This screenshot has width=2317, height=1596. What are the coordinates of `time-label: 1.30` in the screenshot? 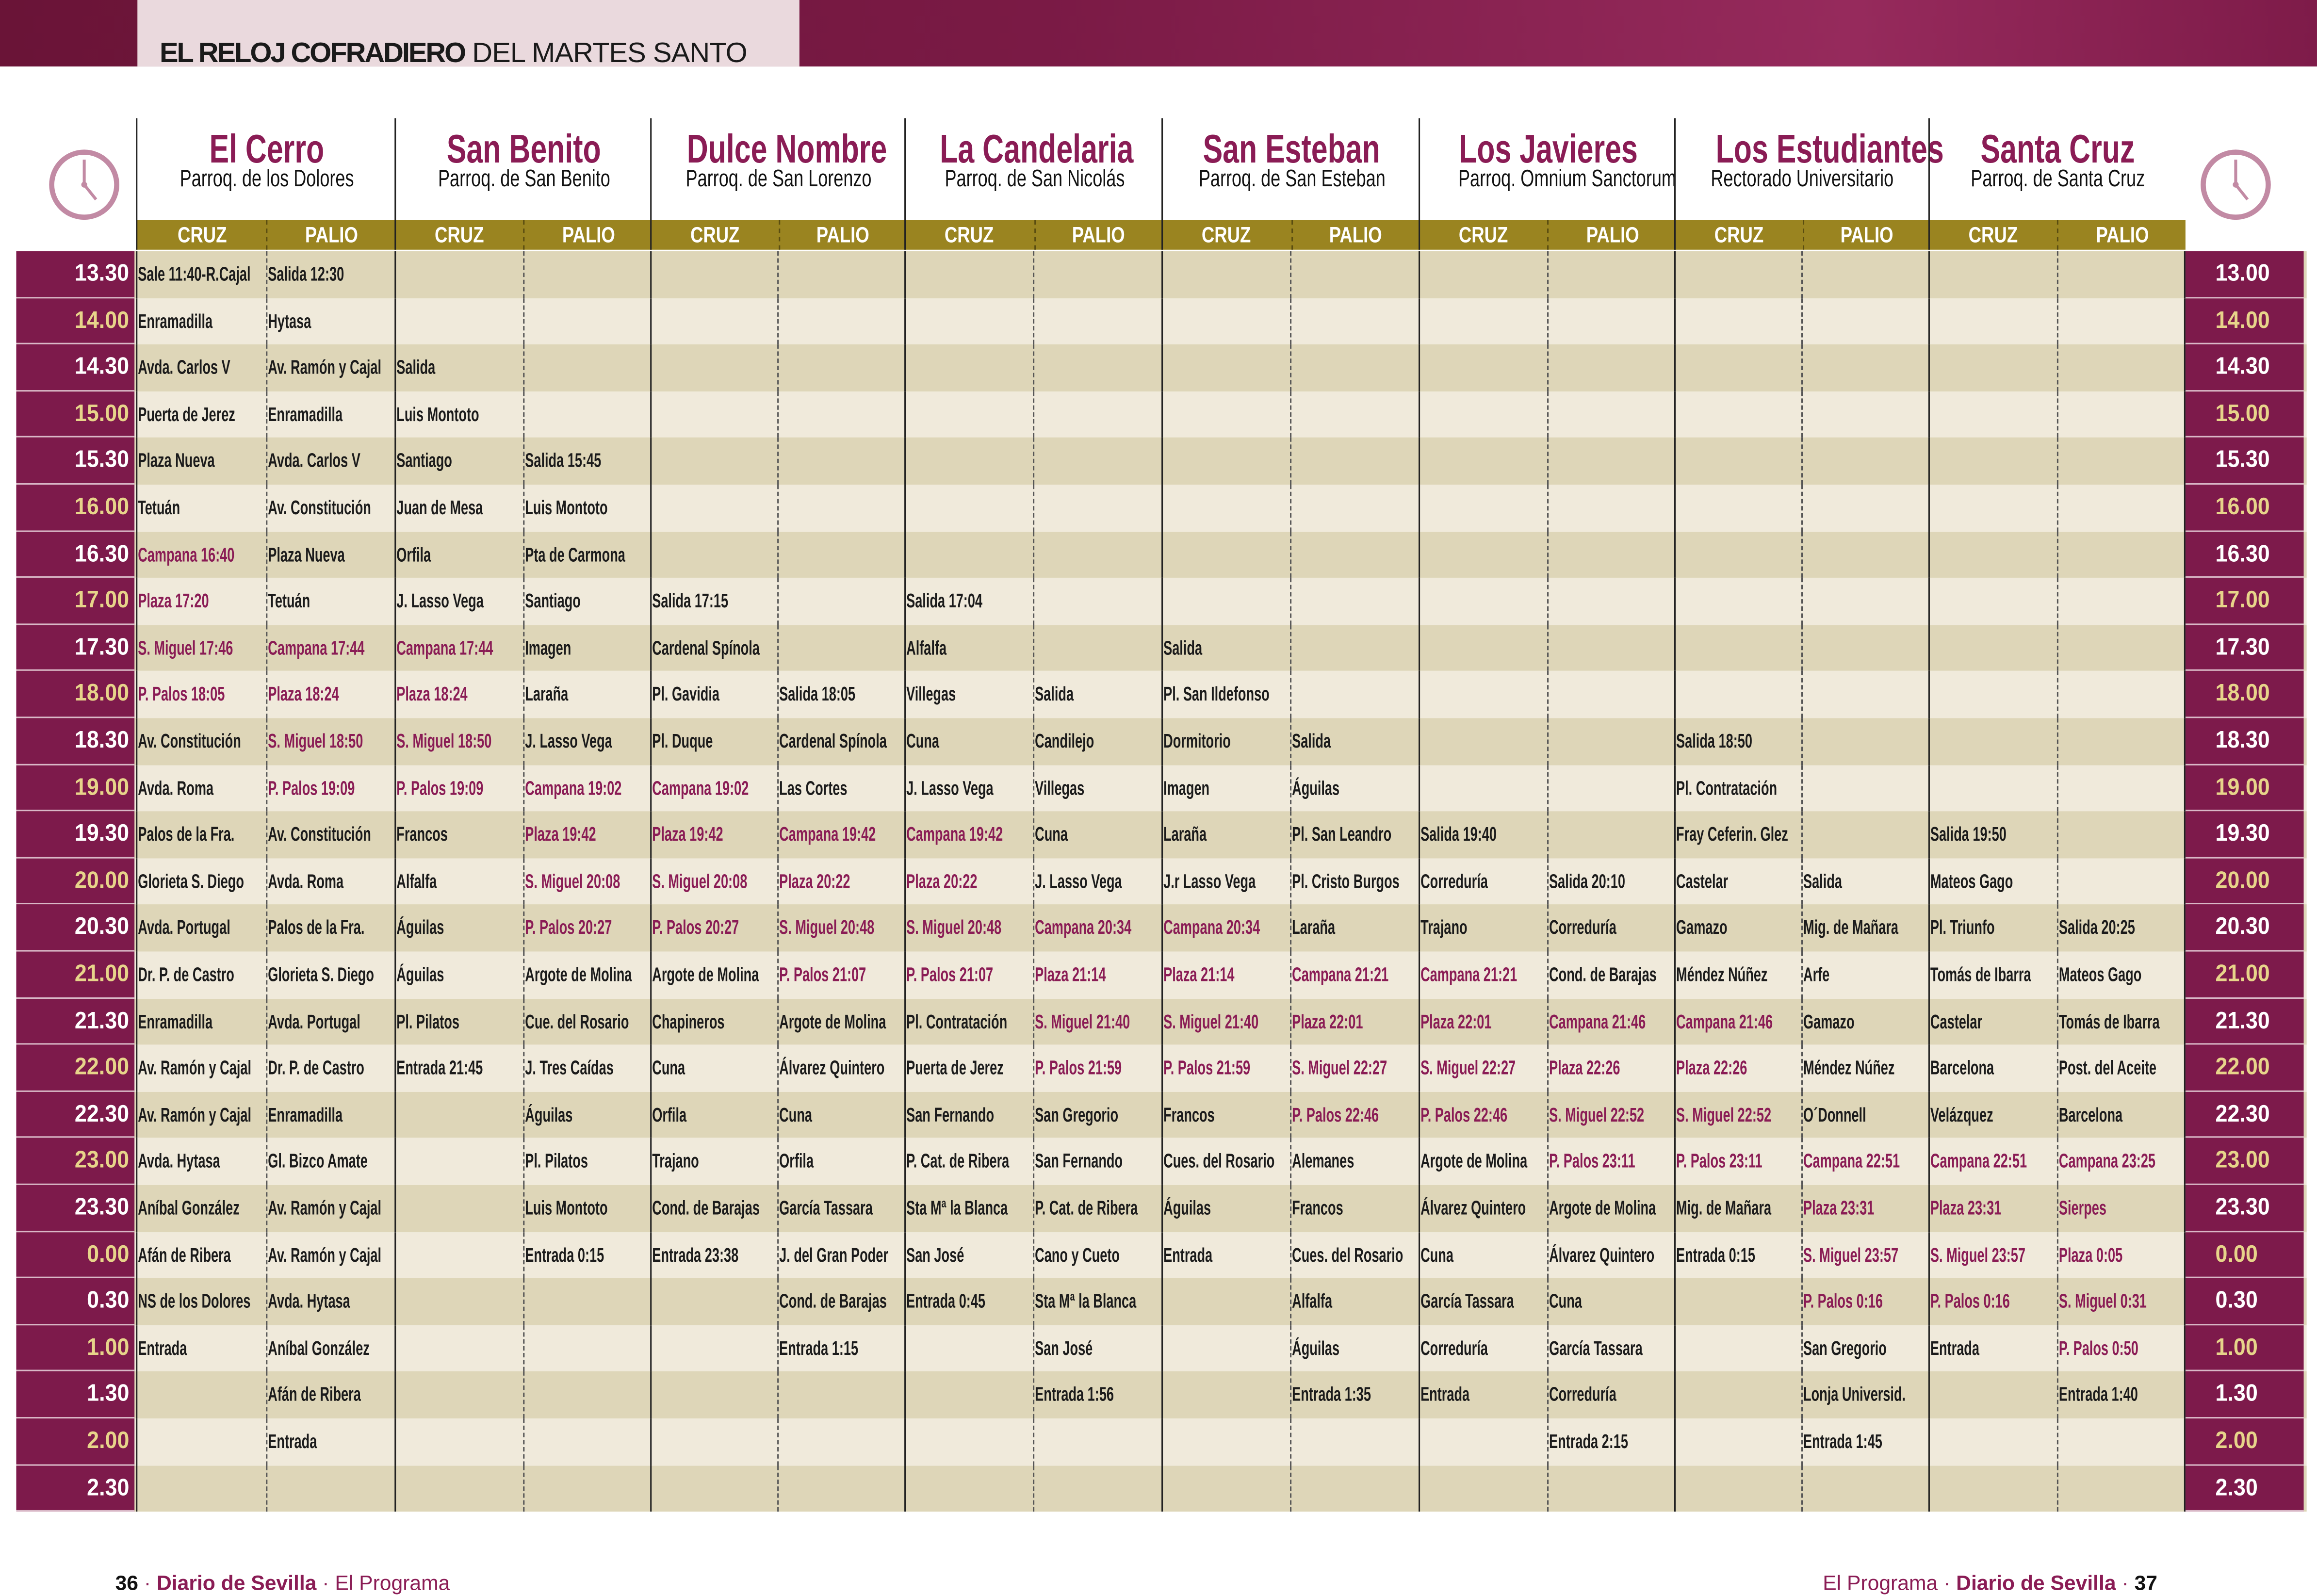 It's located at (75, 1395).